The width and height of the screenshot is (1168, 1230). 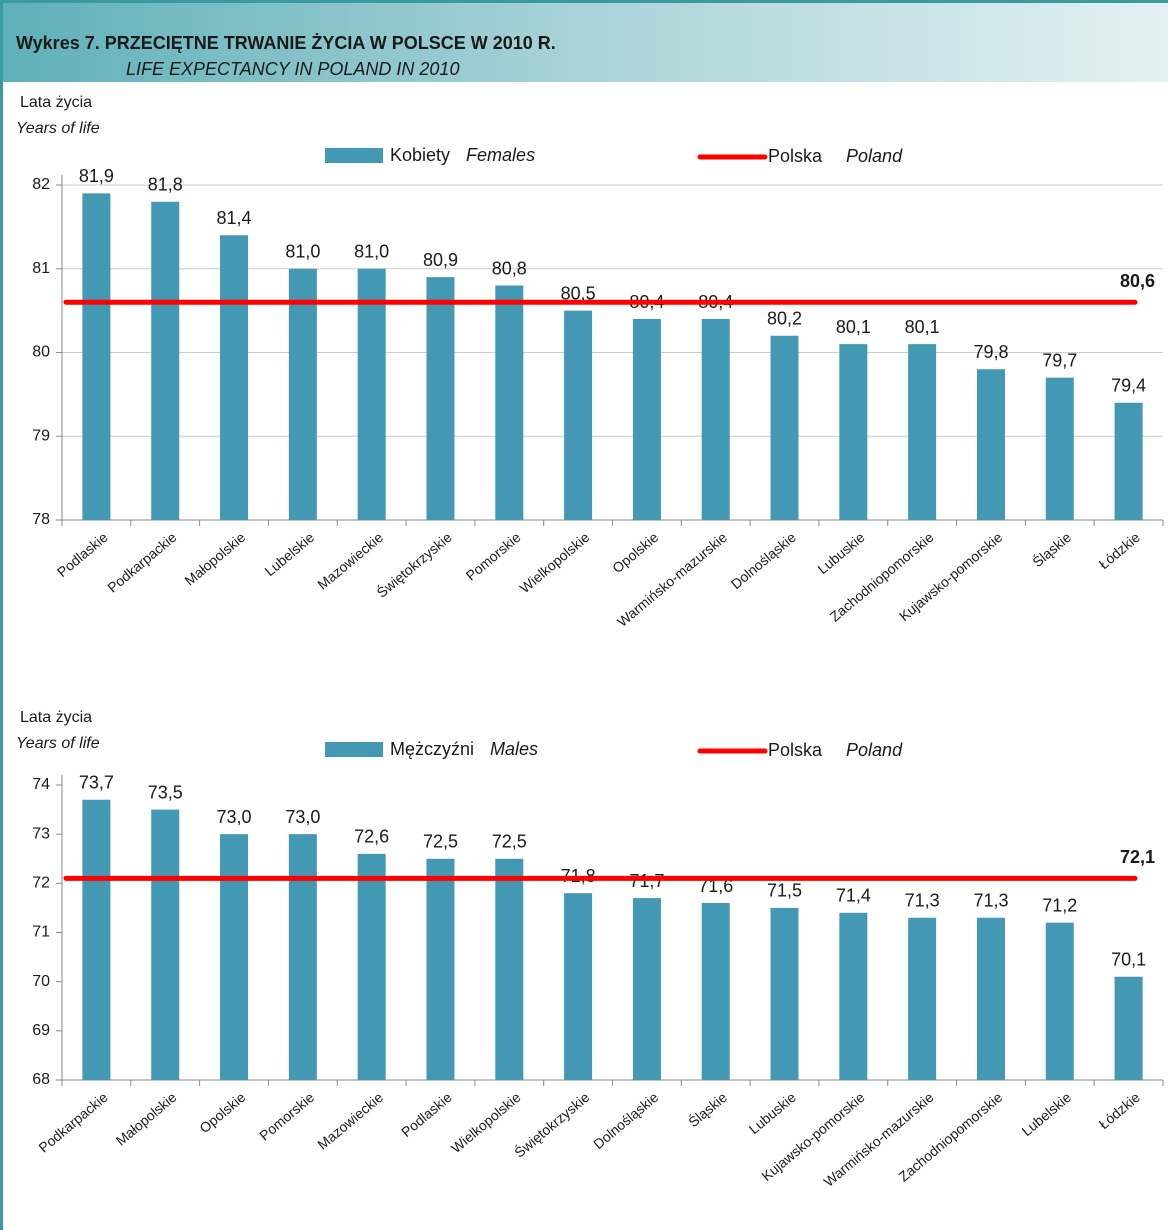 What do you see at coordinates (500, 155) in the screenshot?
I see `legend-label: Females` at bounding box center [500, 155].